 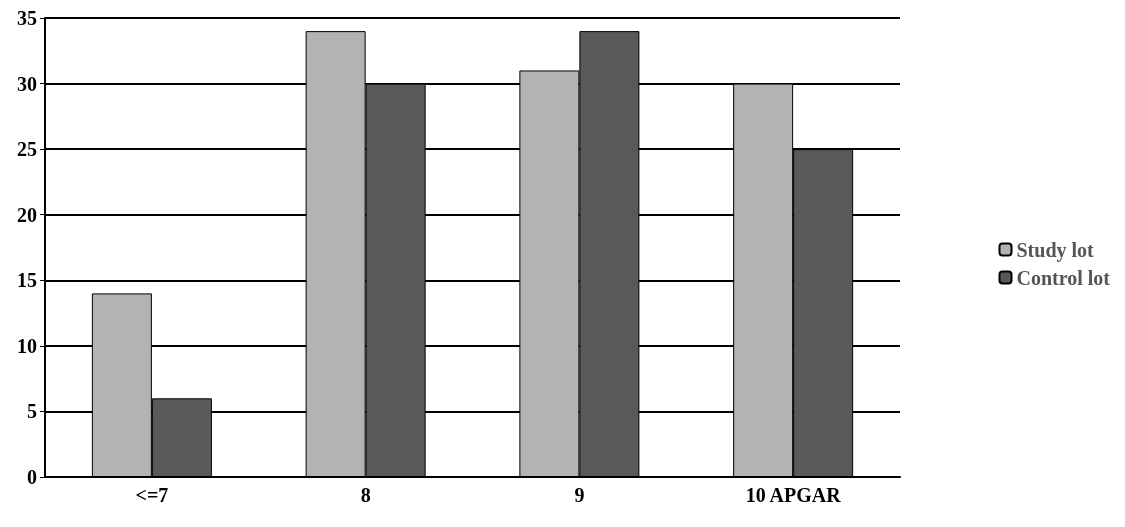 I want to click on x-tick-label: 9, so click(x=579, y=495).